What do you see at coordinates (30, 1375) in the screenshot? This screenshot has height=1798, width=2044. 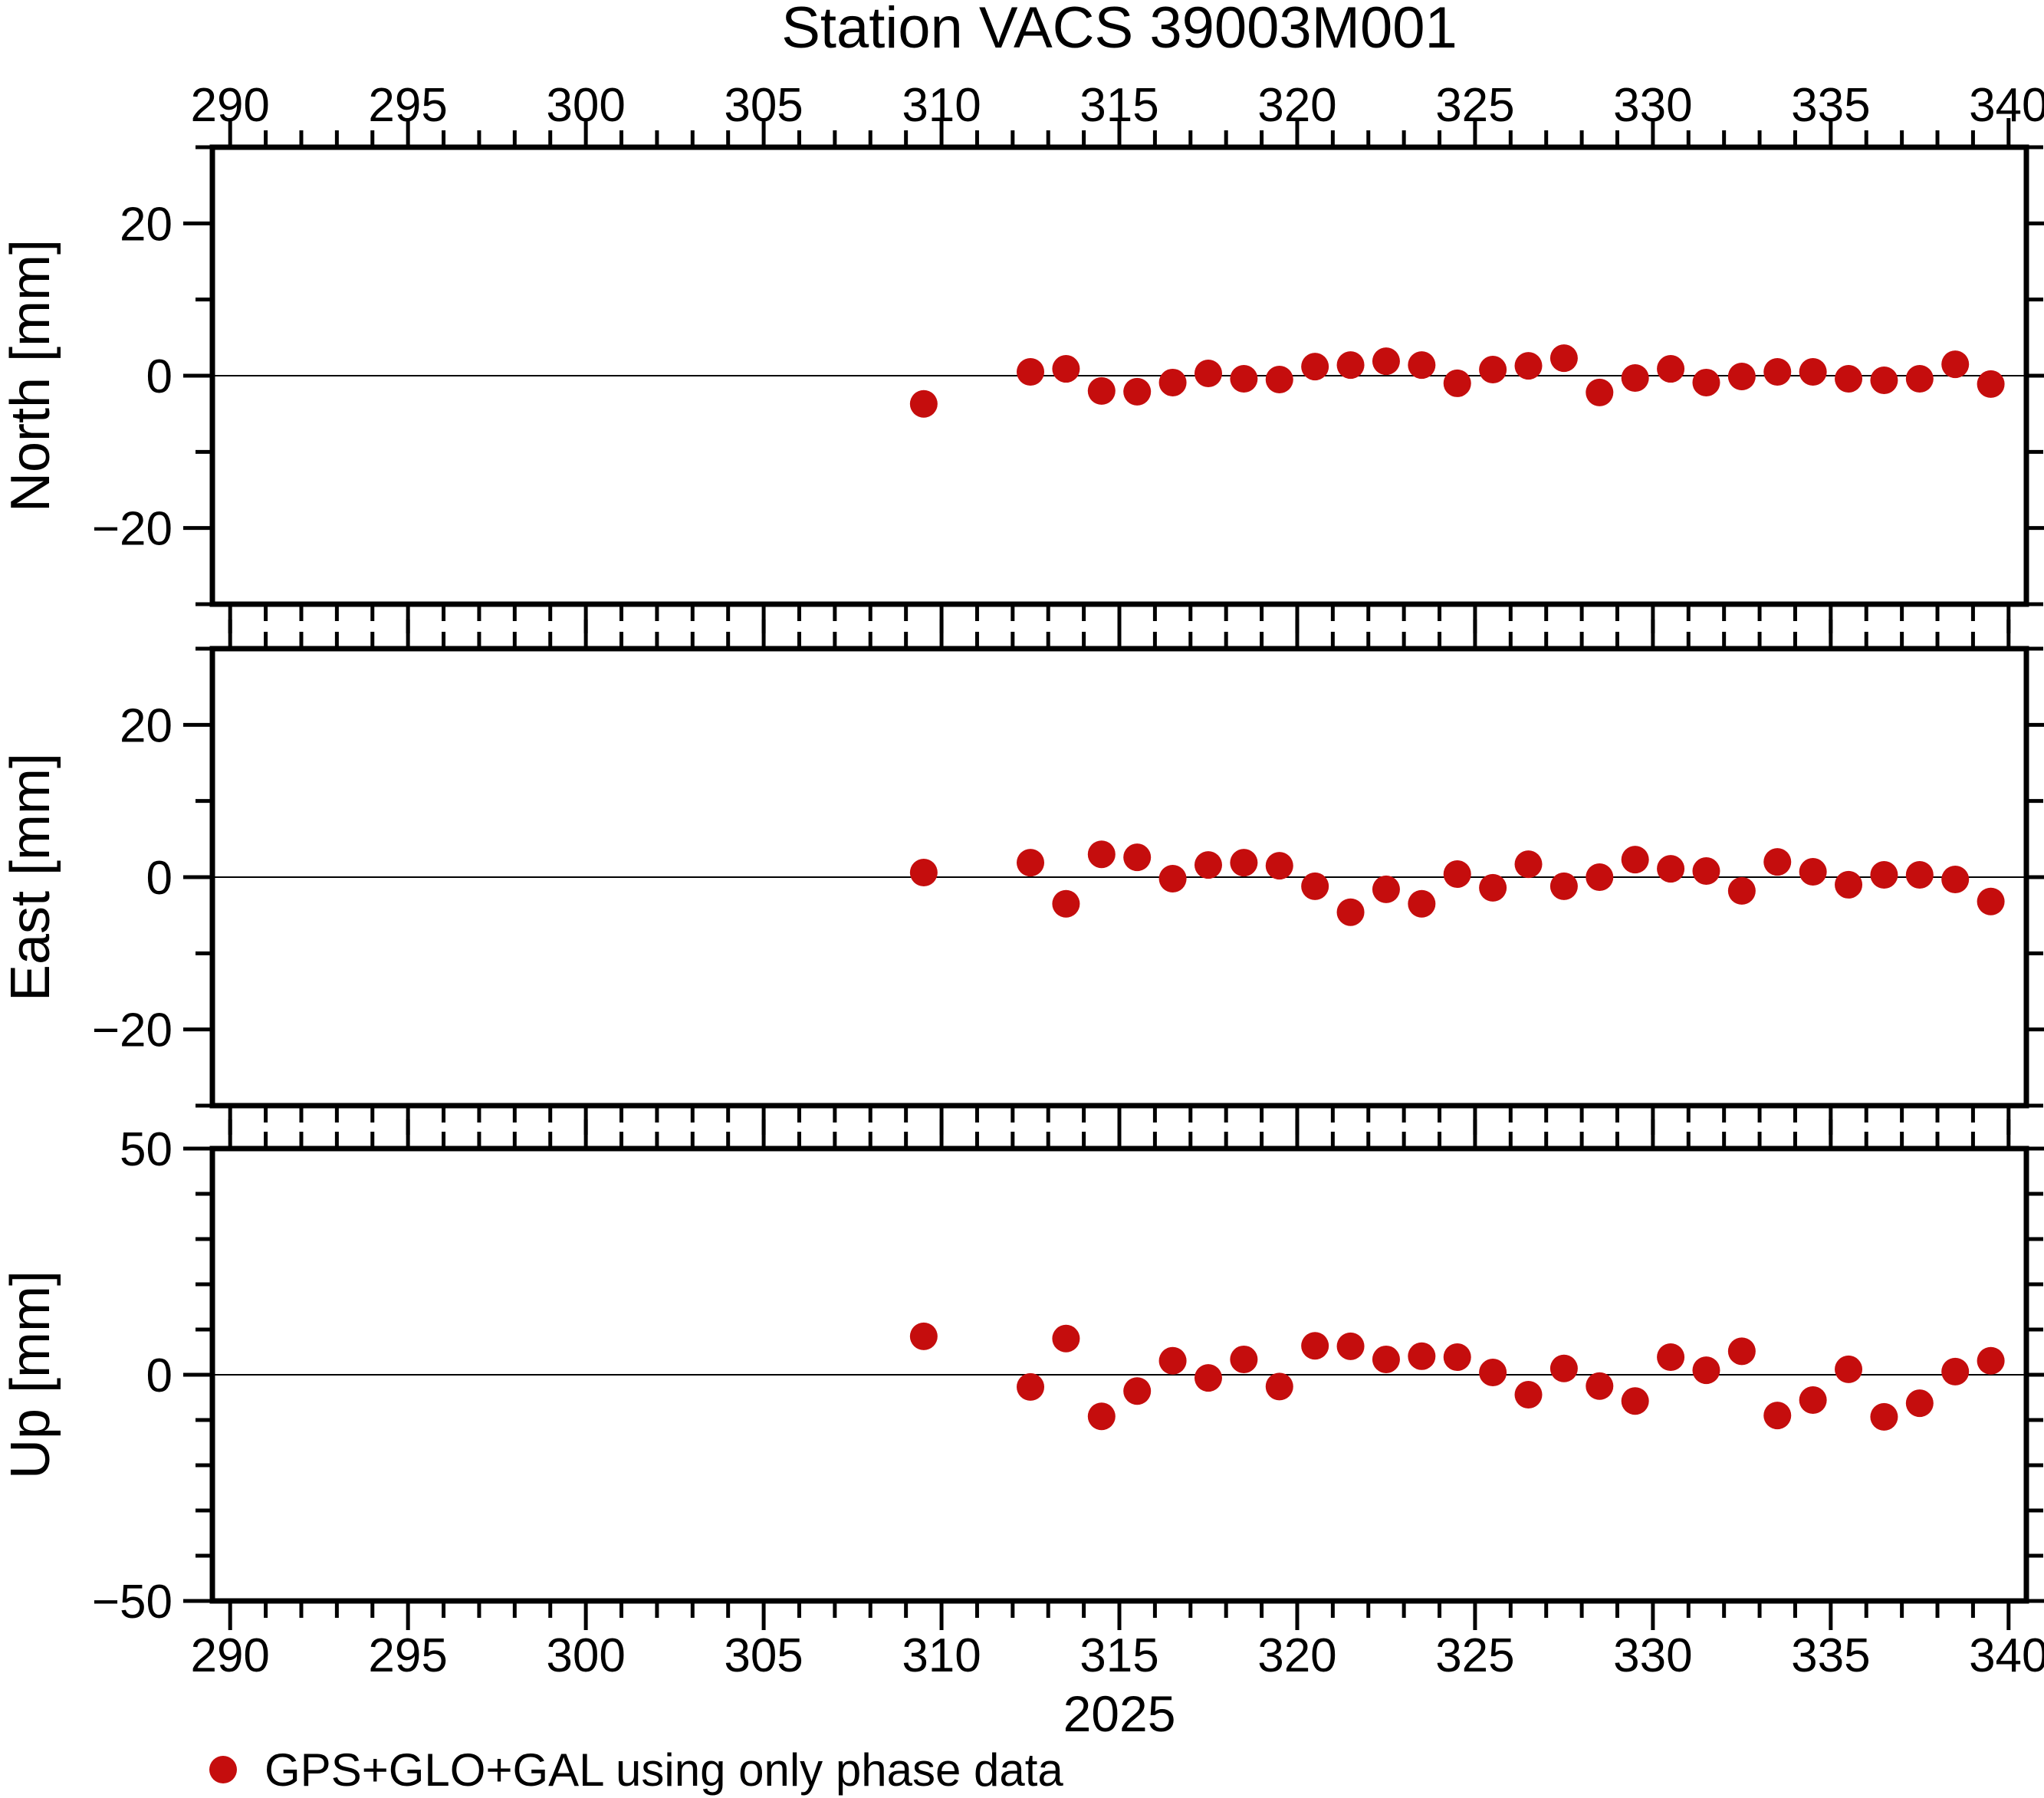 I see `up-axis-label: Up [mm]` at bounding box center [30, 1375].